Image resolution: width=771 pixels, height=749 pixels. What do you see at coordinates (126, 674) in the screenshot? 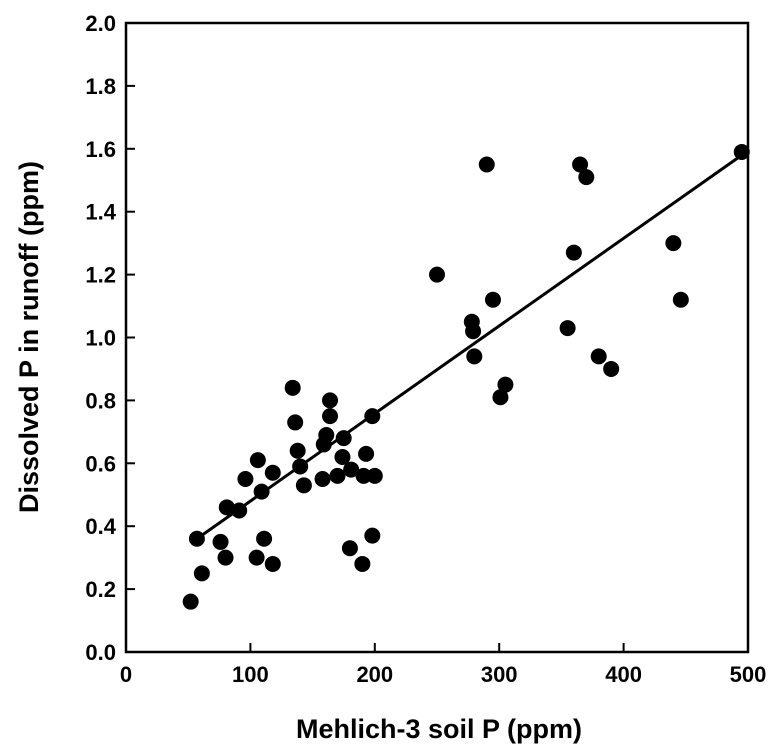
I see `x-tick-label: 0` at bounding box center [126, 674].